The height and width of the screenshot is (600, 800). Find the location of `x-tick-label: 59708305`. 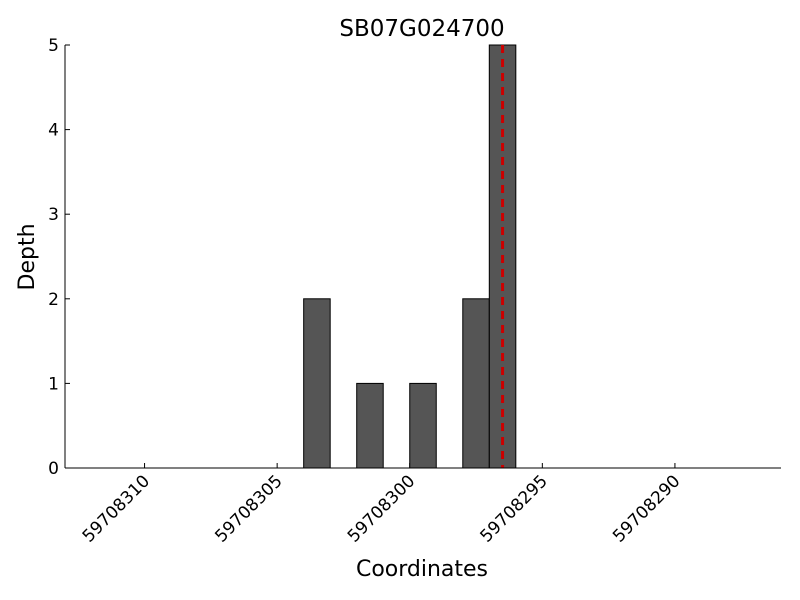

x-tick-label: 59708305 is located at coordinates (248, 508).